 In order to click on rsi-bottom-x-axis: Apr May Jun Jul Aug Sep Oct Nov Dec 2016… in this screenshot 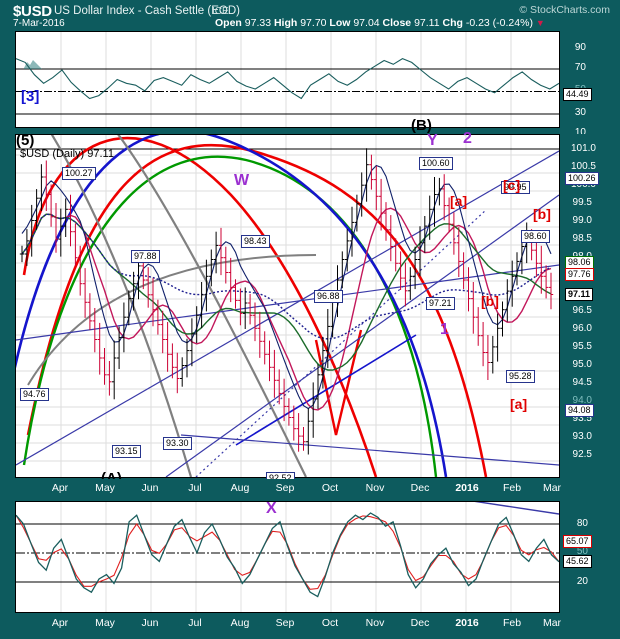, I will do `click(288, 624)`.